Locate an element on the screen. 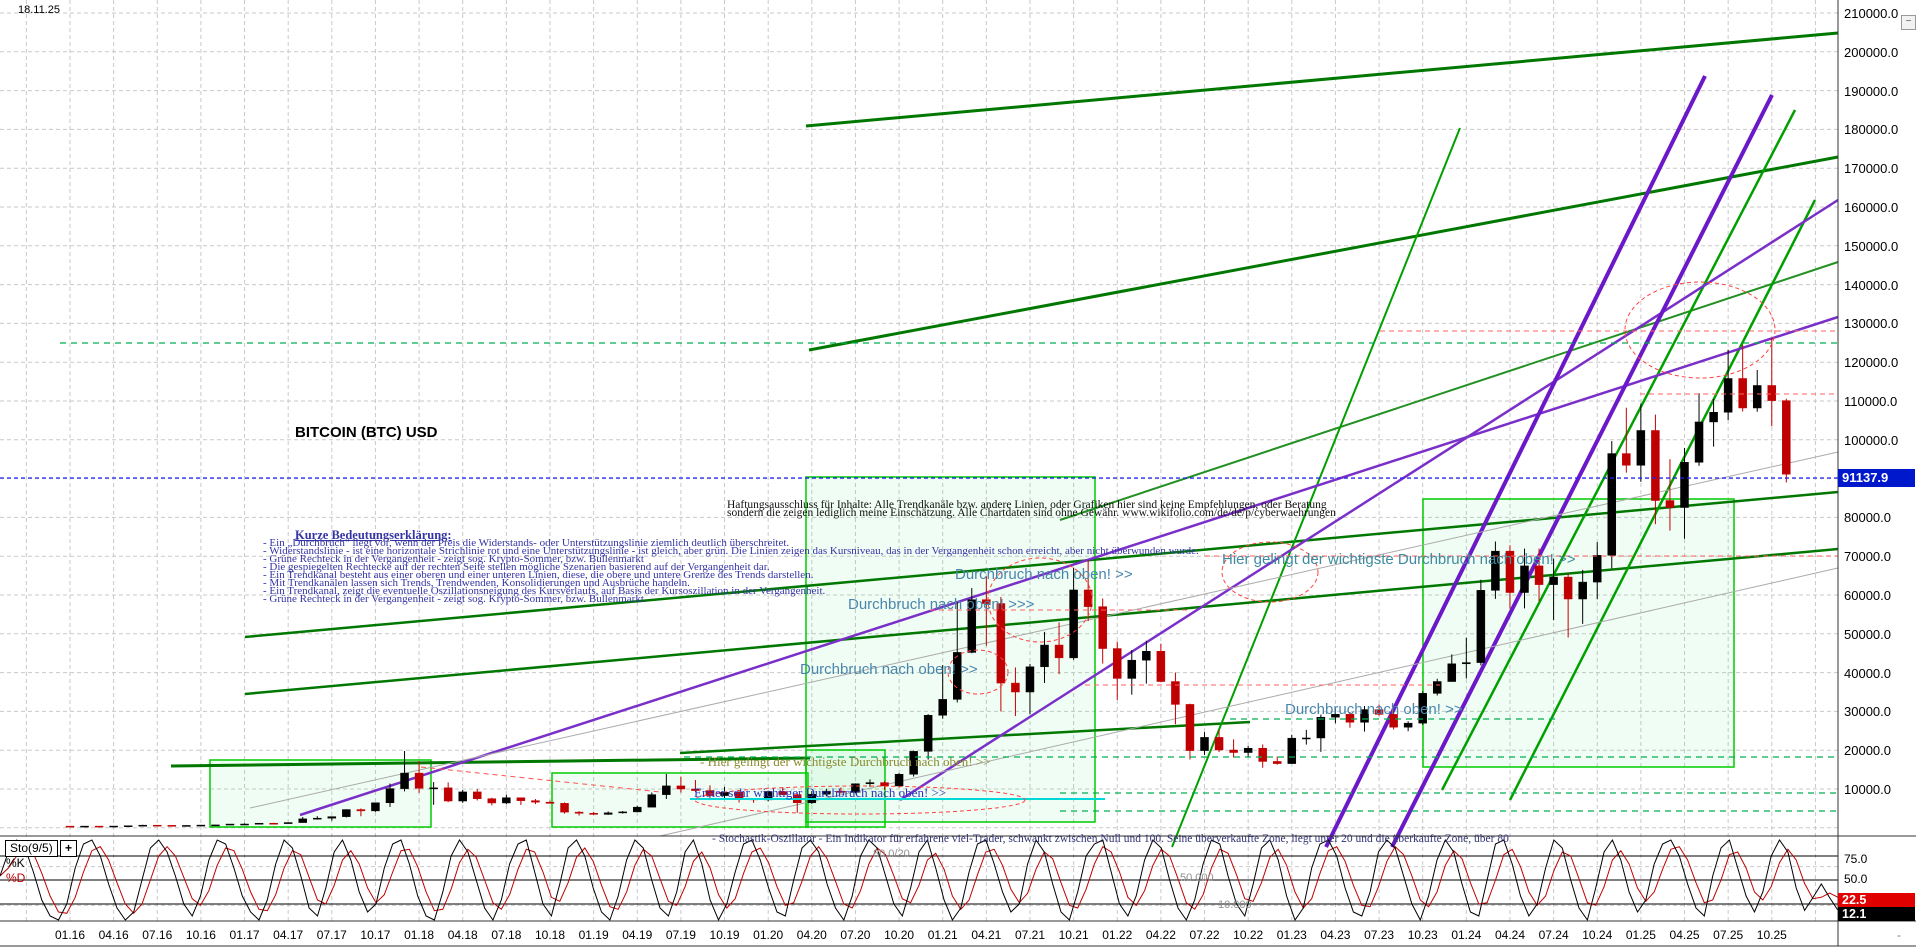 This screenshot has width=1916, height=948. red-dashed-downtrend is located at coordinates (540, 779).